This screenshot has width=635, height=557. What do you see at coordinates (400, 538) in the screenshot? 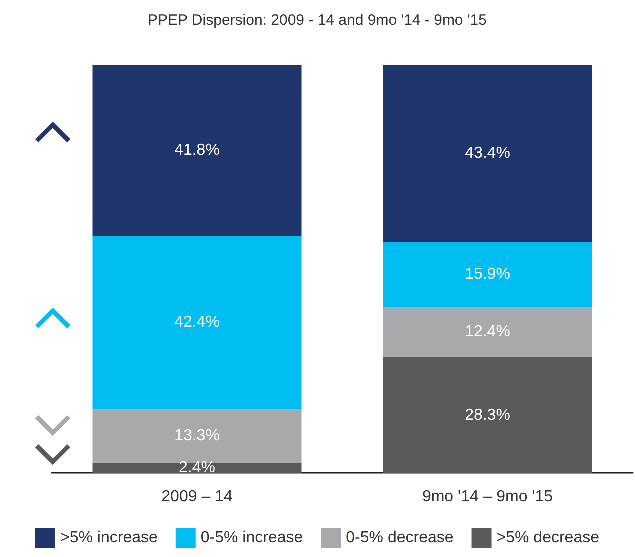
I see `legend-label: 0-5% decrease` at bounding box center [400, 538].